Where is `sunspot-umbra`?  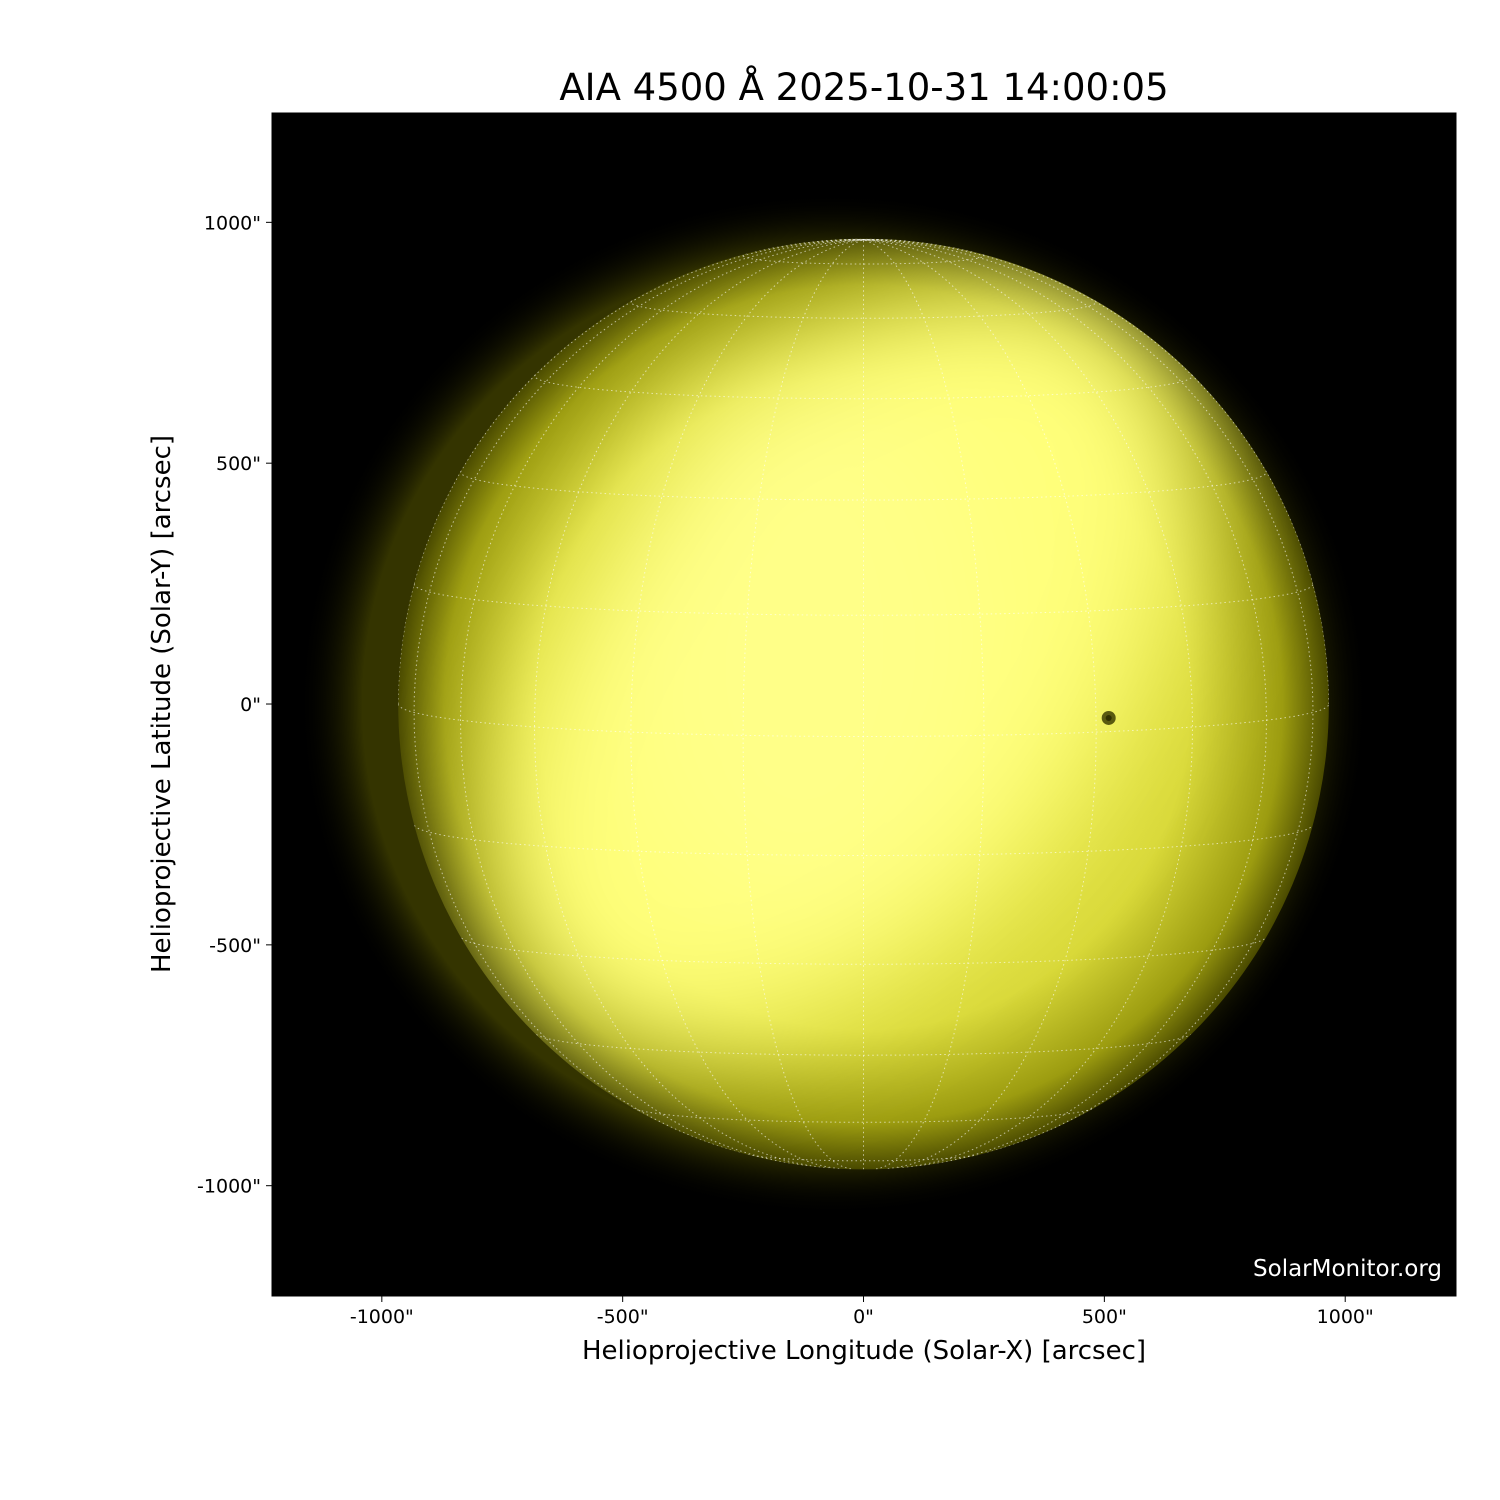
sunspot-umbra is located at coordinates (1108, 717).